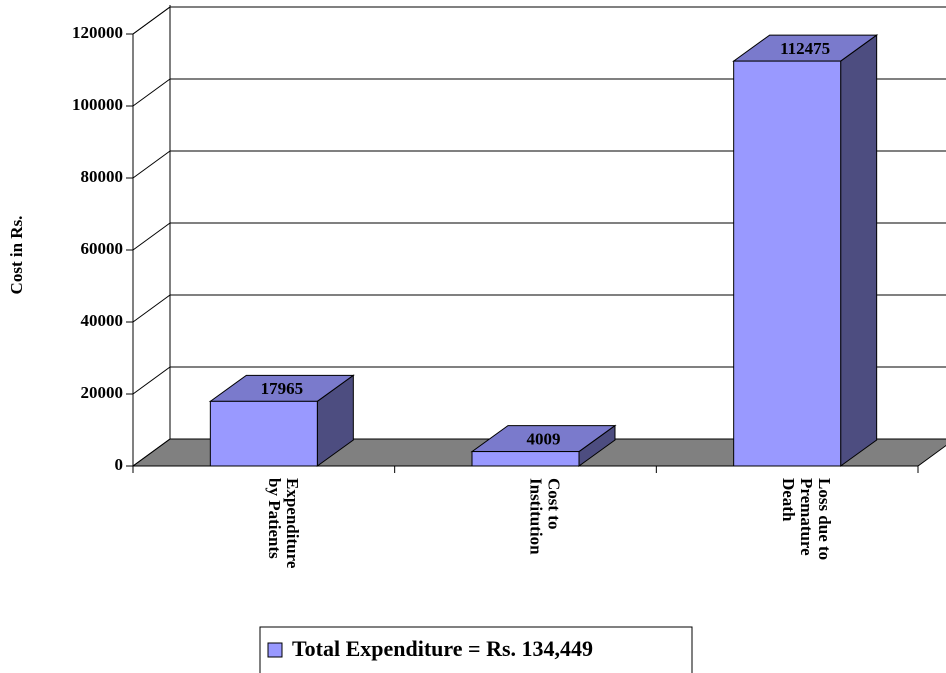 Image resolution: width=946 pixels, height=673 pixels. What do you see at coordinates (805, 48) in the screenshot?
I see `data-label: 112475` at bounding box center [805, 48].